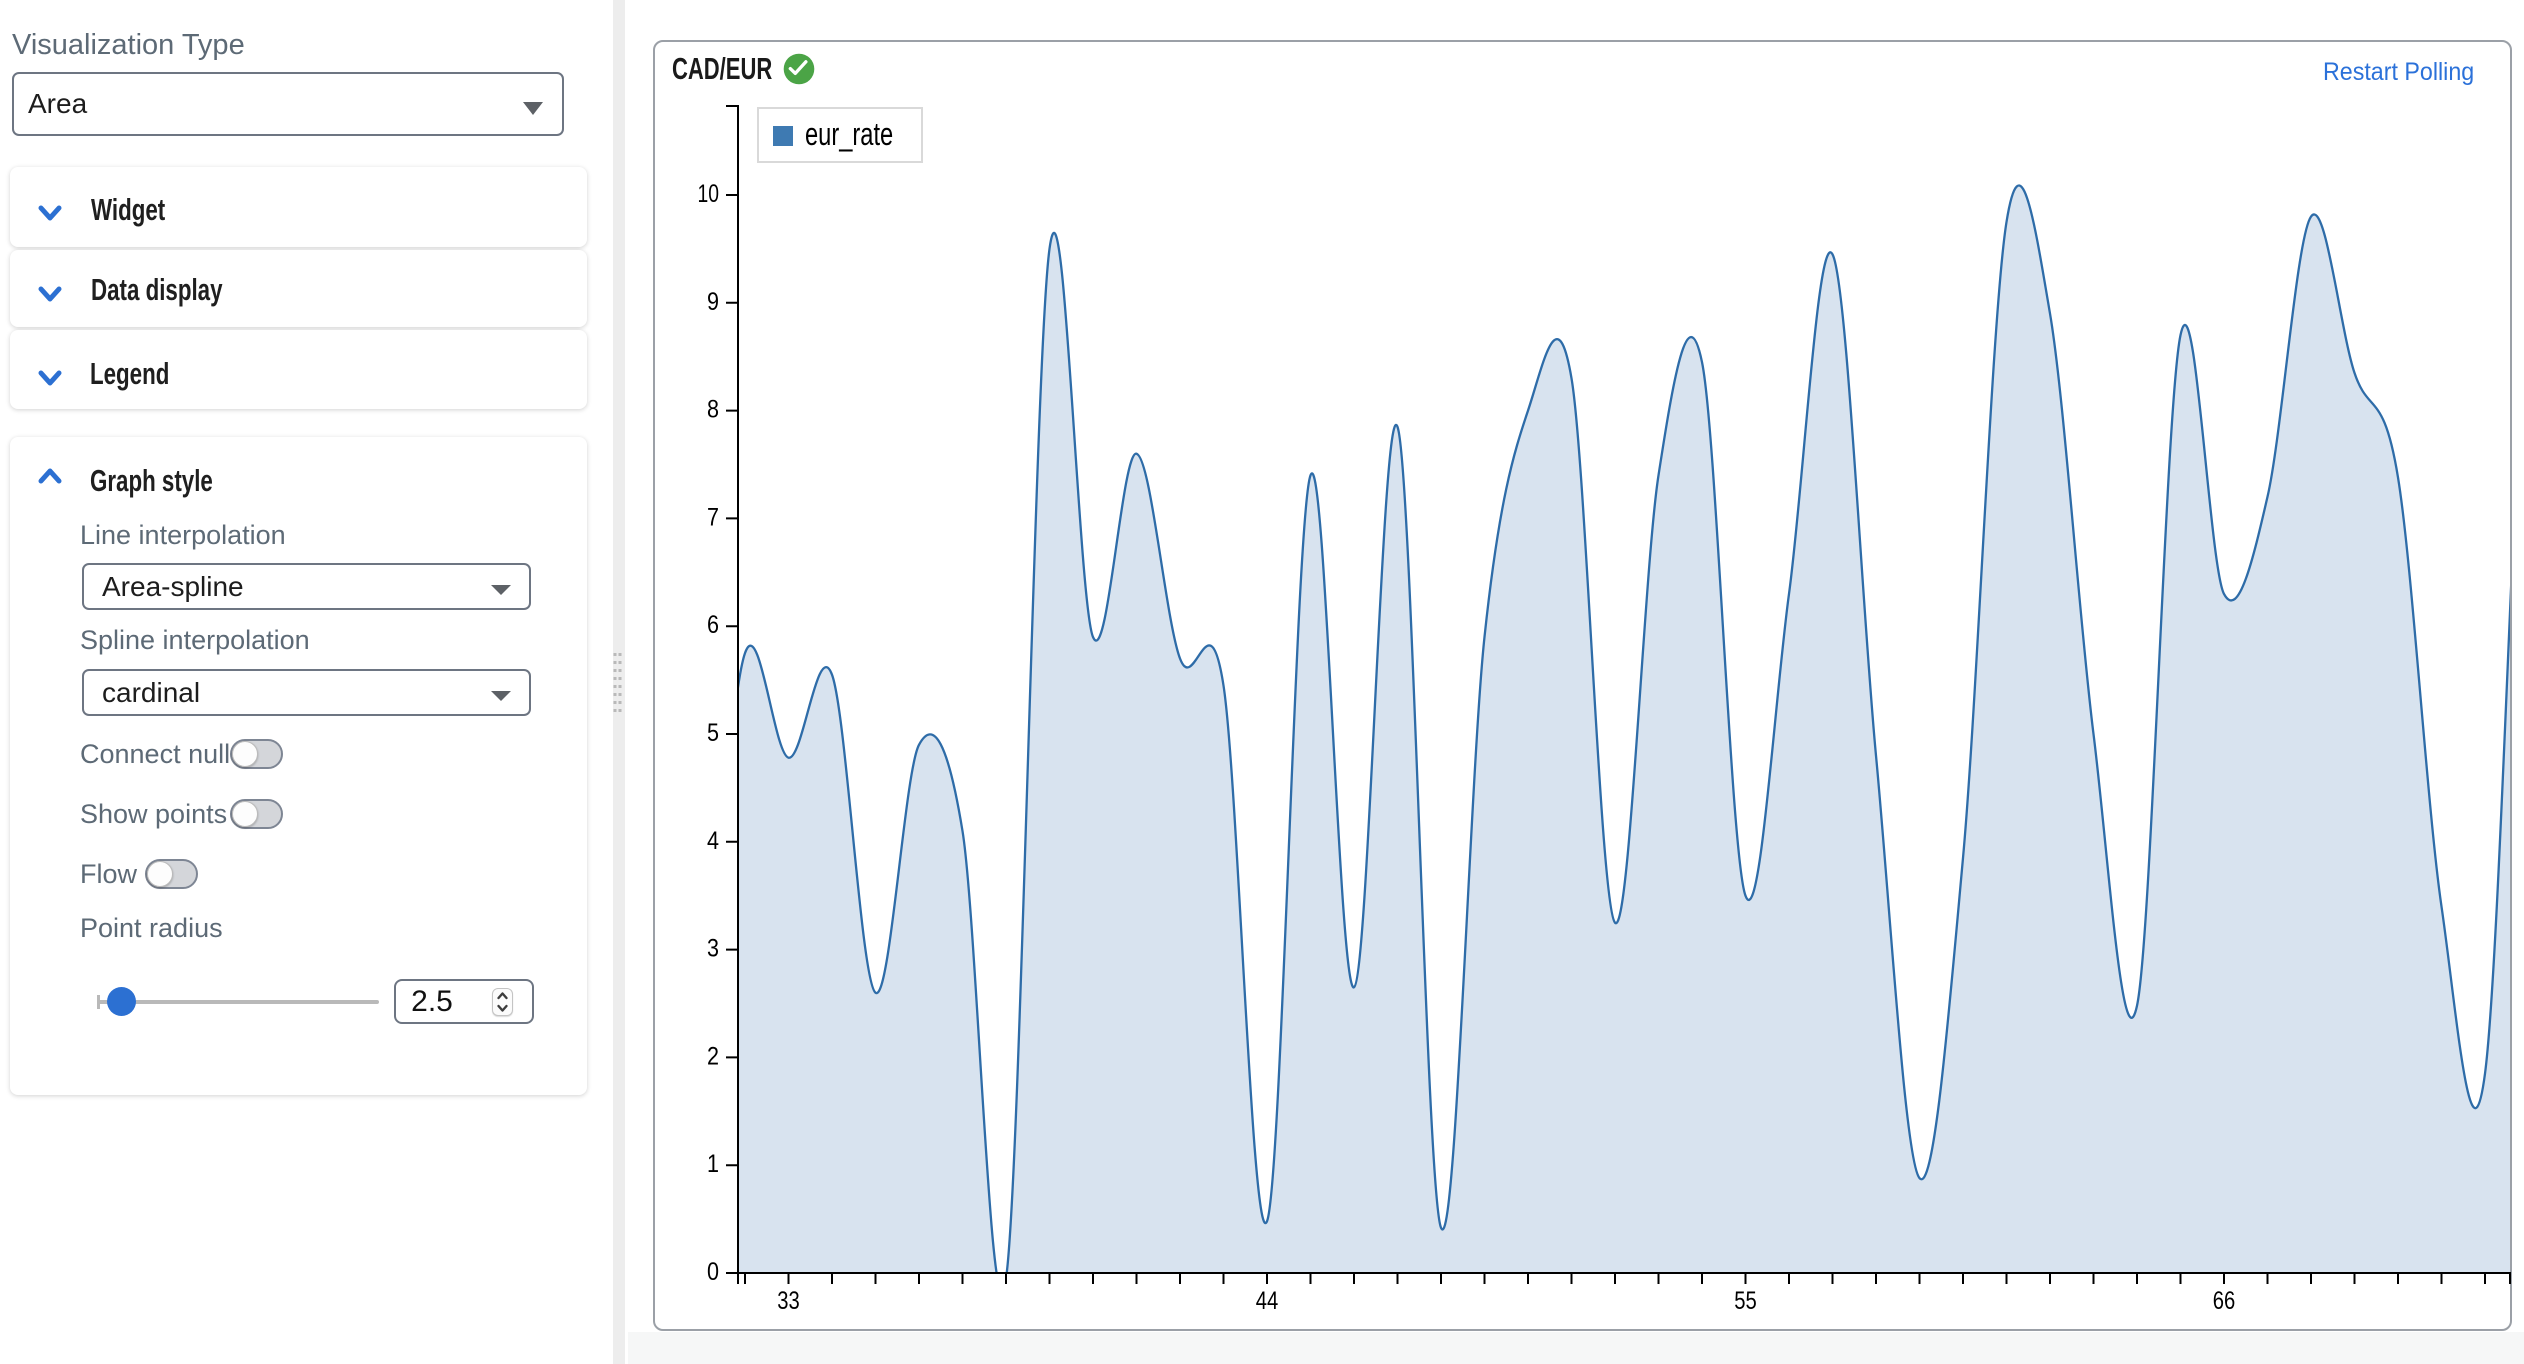 Image resolution: width=2524 pixels, height=1364 pixels. I want to click on svg-text: 55, so click(1745, 1301).